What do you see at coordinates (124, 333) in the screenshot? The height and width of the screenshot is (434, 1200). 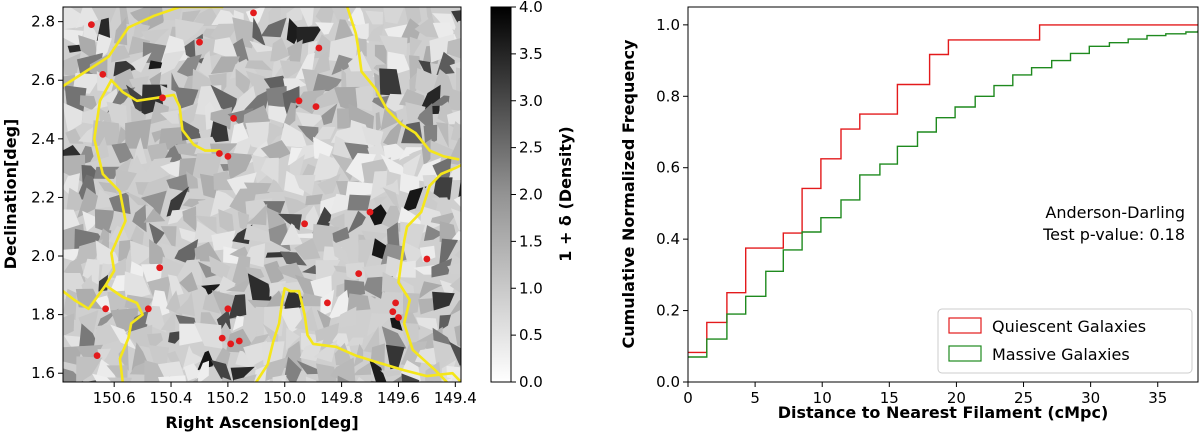 I see `filament-line` at bounding box center [124, 333].